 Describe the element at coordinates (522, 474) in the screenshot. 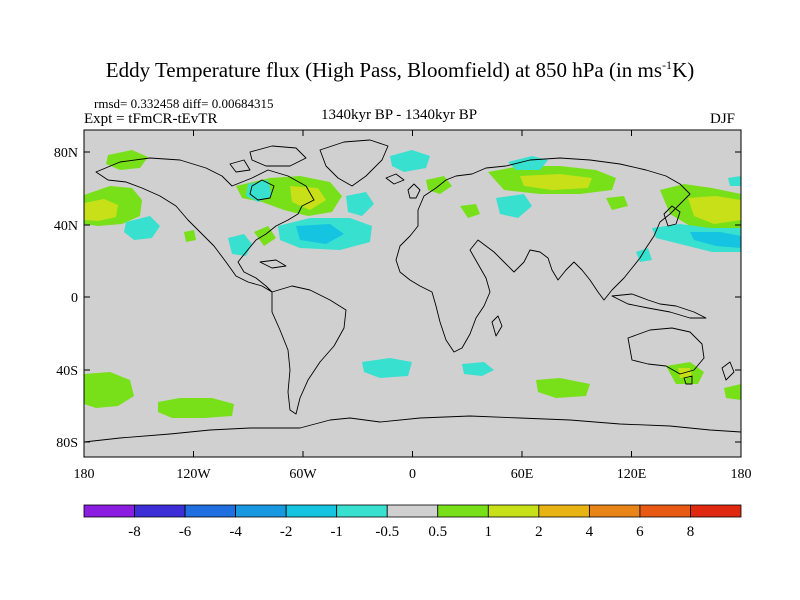

I see `lon-label-60e: 60E` at that location.